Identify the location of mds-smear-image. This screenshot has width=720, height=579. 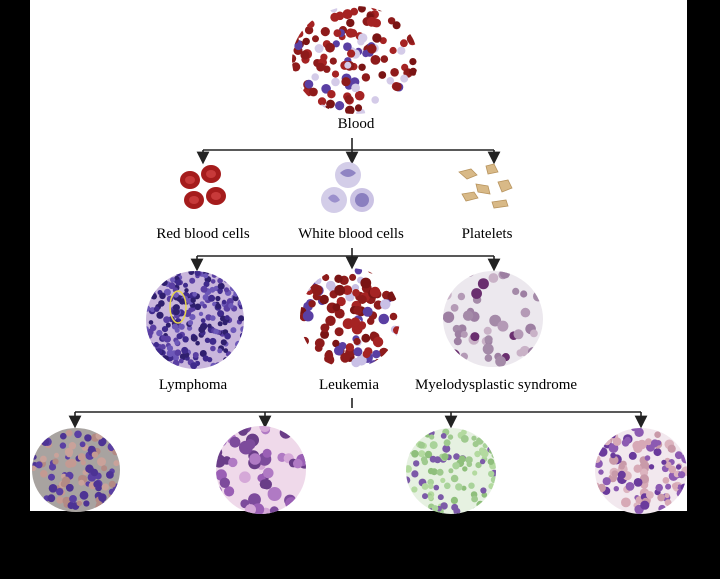
(493, 319).